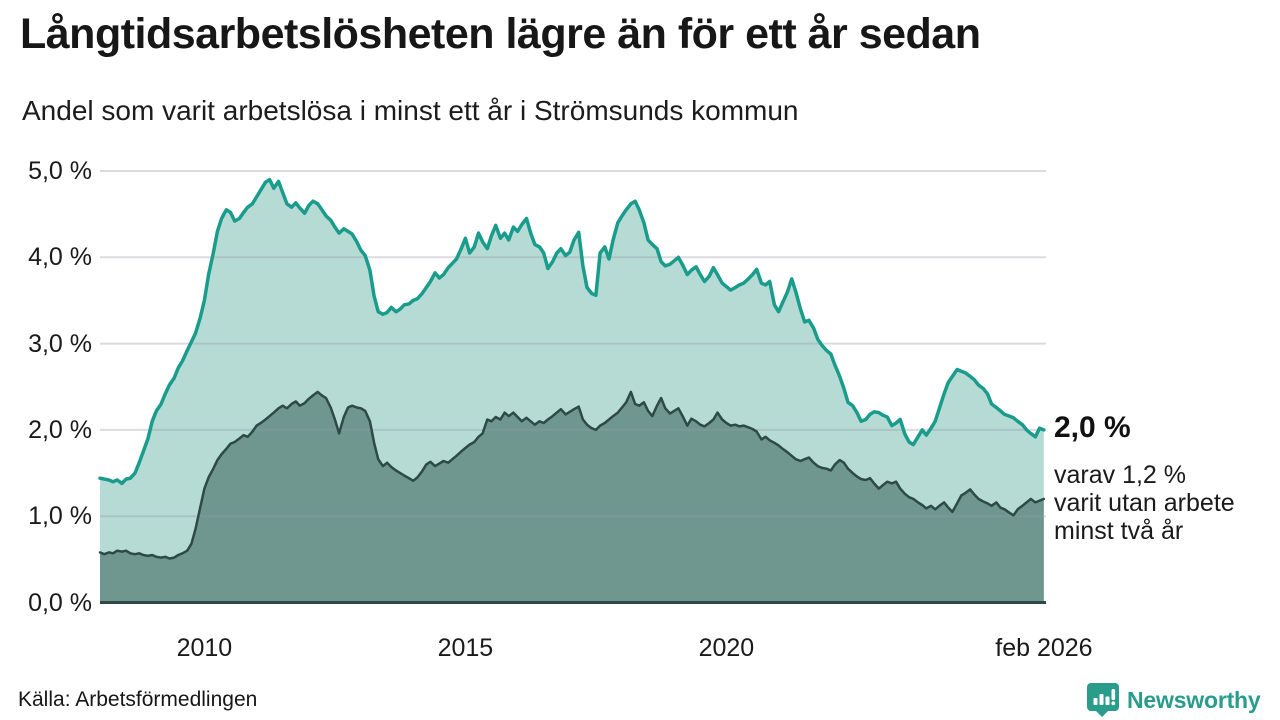 Image resolution: width=1280 pixels, height=720 pixels. I want to click on x-axis-label: 2015, so click(465, 648).